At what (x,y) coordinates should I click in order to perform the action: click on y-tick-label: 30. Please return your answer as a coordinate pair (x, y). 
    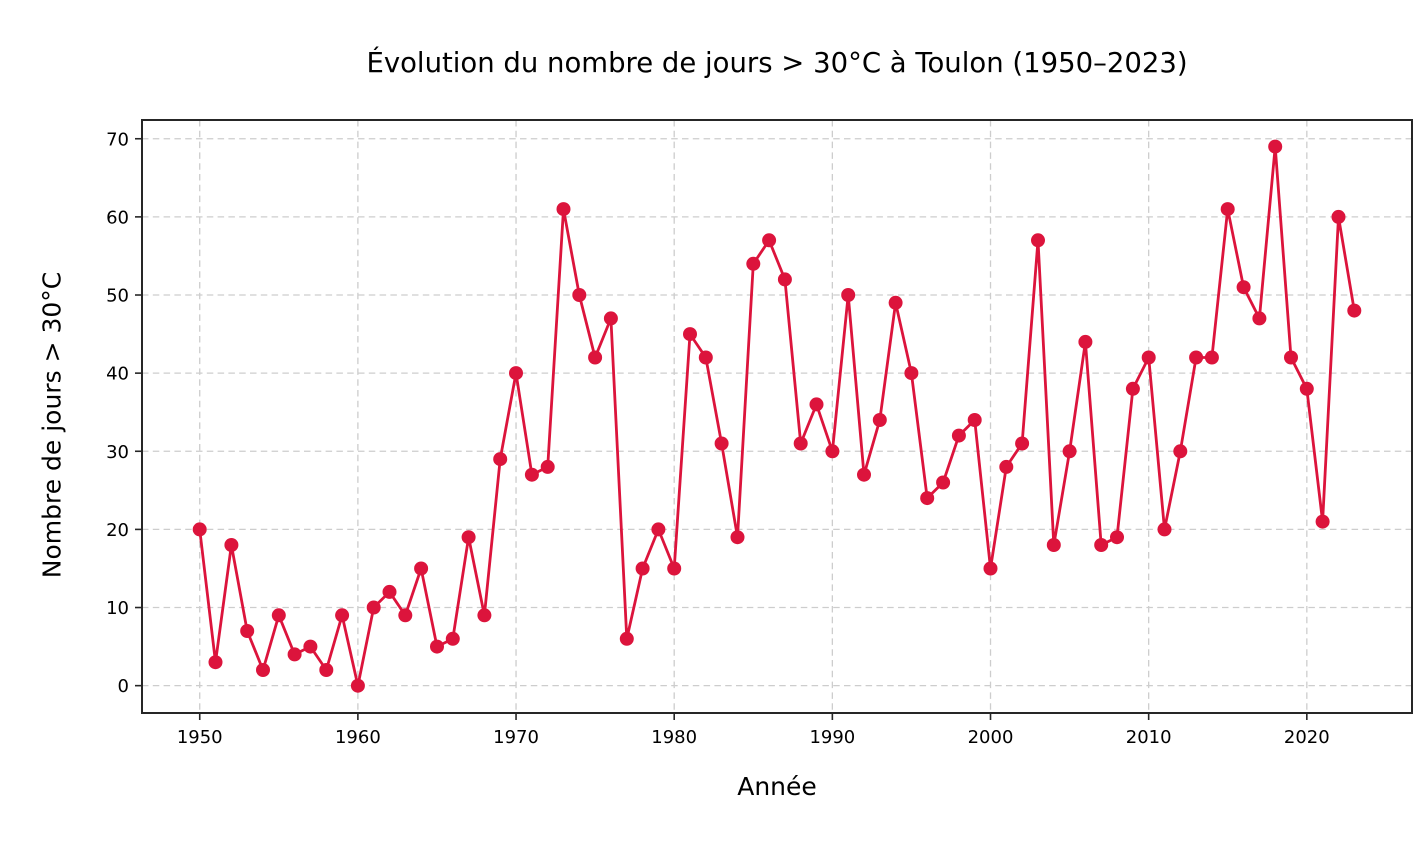
    Looking at the image, I should click on (117, 452).